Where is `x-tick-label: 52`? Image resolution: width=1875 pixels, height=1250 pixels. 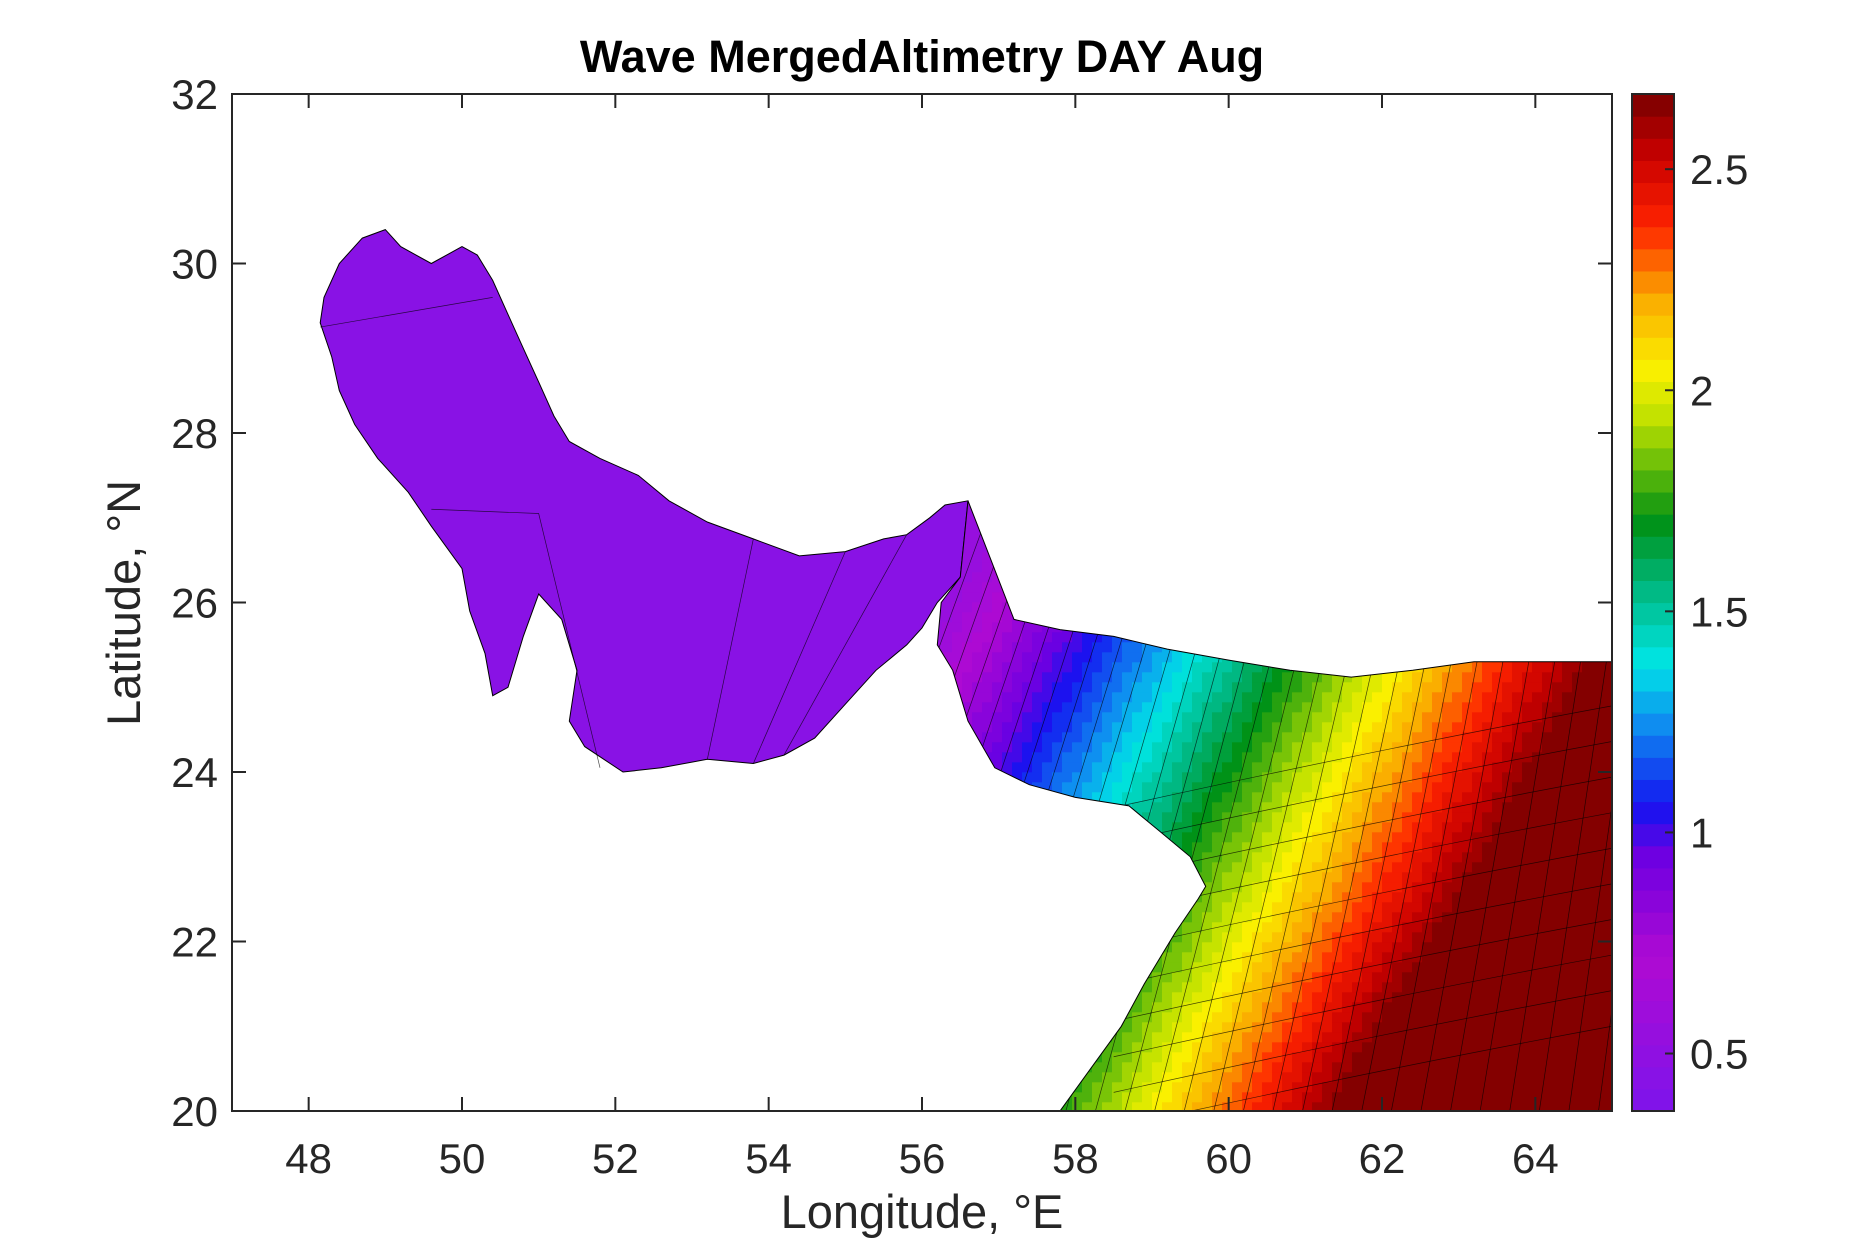 x-tick-label: 52 is located at coordinates (615, 1158).